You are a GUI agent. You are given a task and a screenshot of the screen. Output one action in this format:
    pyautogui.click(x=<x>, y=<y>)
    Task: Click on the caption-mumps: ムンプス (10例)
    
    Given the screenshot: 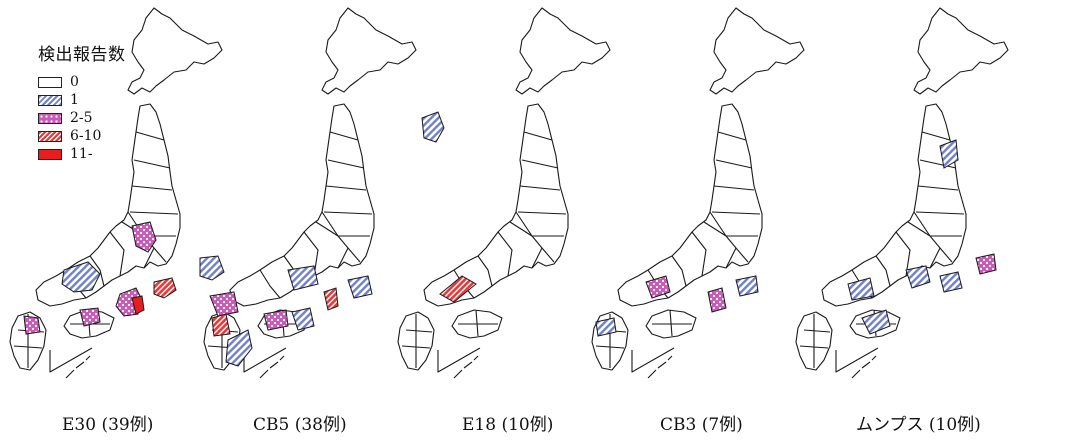 What is the action you would take?
    pyautogui.click(x=918, y=425)
    